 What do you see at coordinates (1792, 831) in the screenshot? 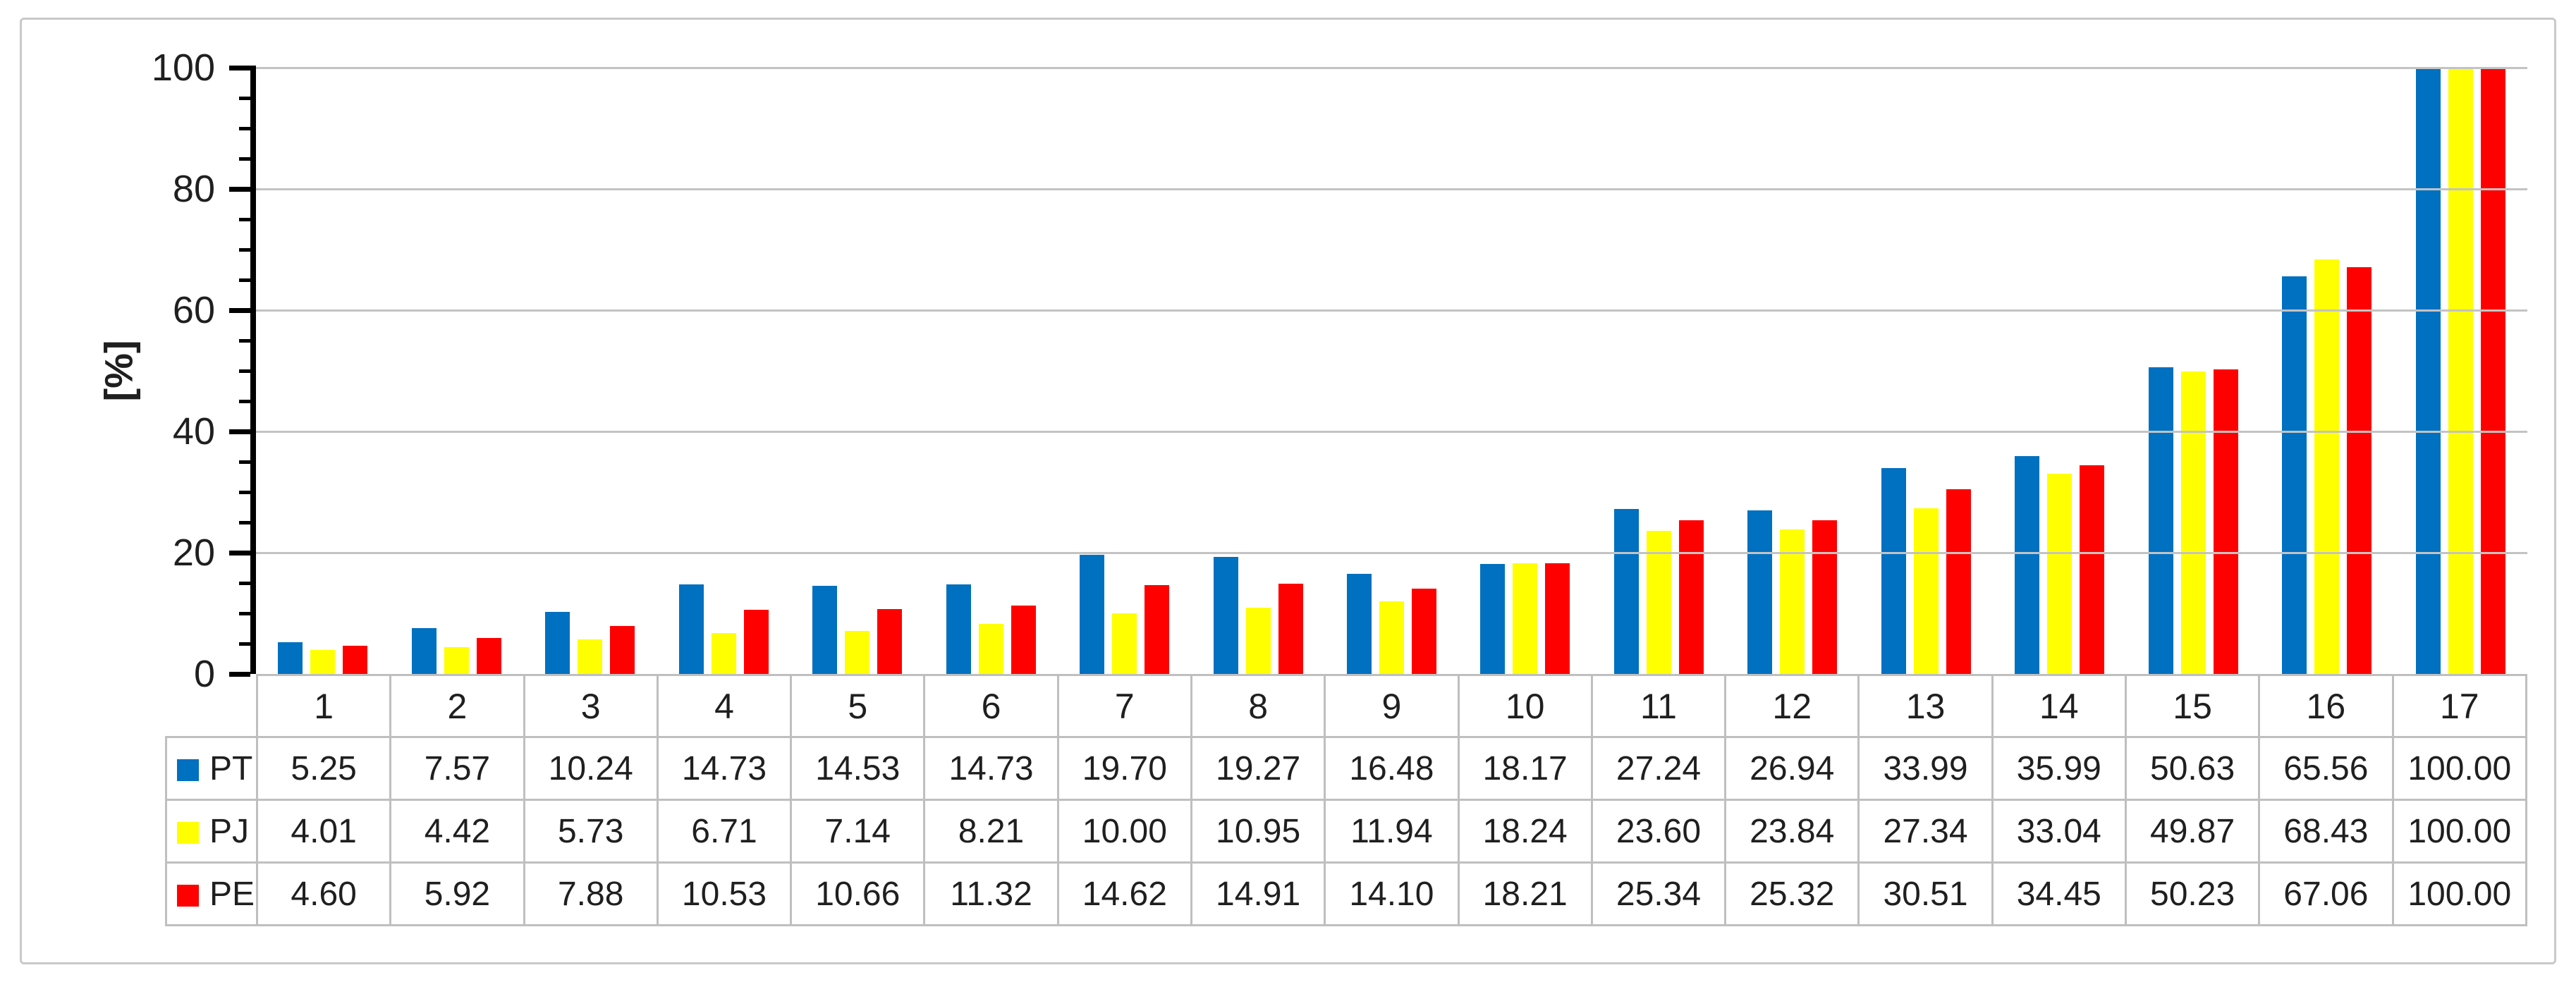
I see `value-cell-PJ-12: 23.84` at bounding box center [1792, 831].